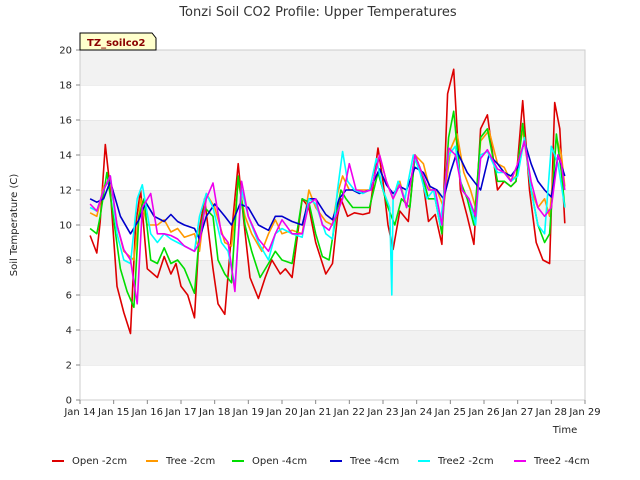 Image resolution: width=640 pixels, height=480 pixels. Describe the element at coordinates (279, 461) in the screenshot. I see `legend-label: Open -4cm` at that location.